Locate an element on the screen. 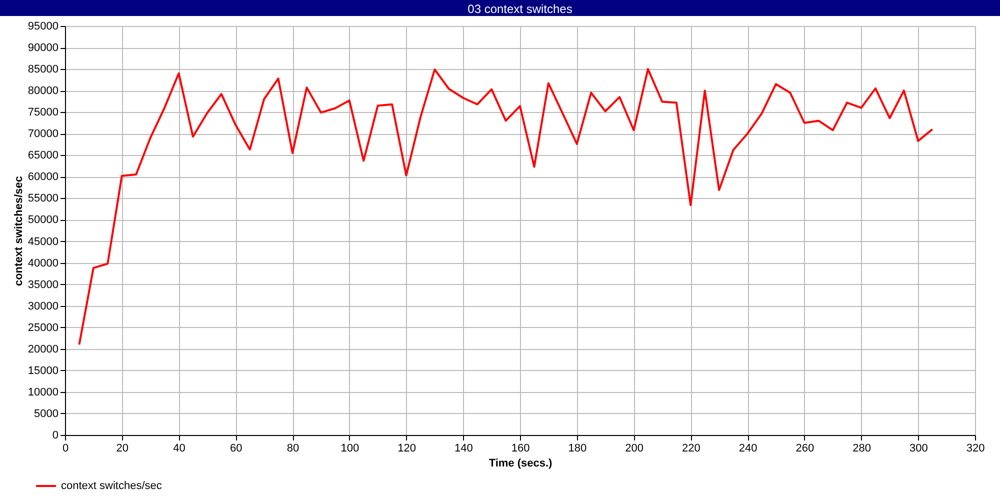 The height and width of the screenshot is (504, 1000). x-tick-label: 300 is located at coordinates (918, 448).